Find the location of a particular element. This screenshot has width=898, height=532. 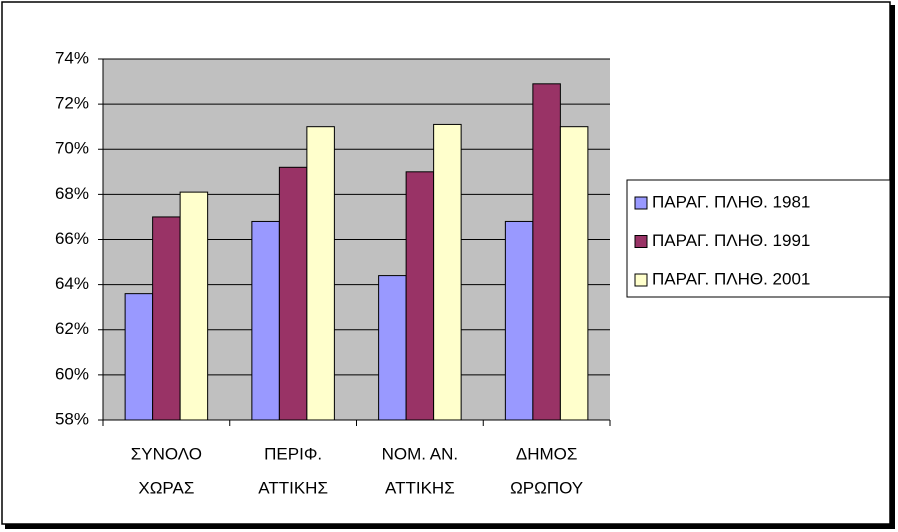

y-tick-label: 68% is located at coordinates (72, 193).